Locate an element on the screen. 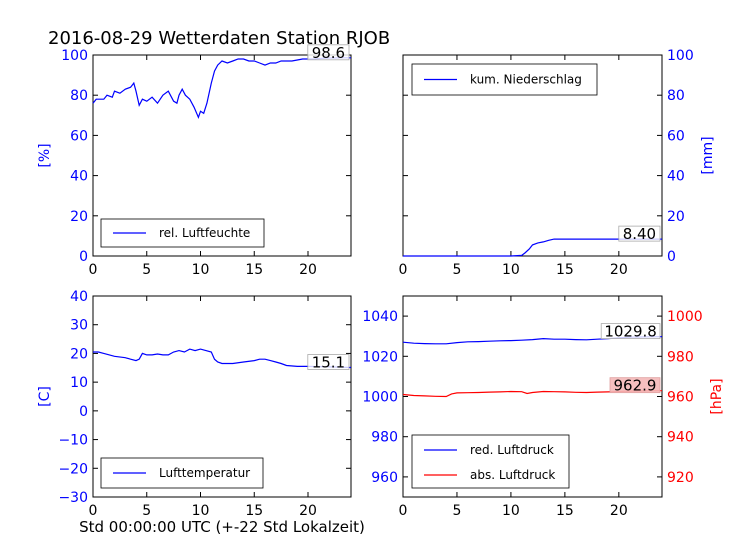 The width and height of the screenshot is (736, 552). legend-box is located at coordinates (490, 461).